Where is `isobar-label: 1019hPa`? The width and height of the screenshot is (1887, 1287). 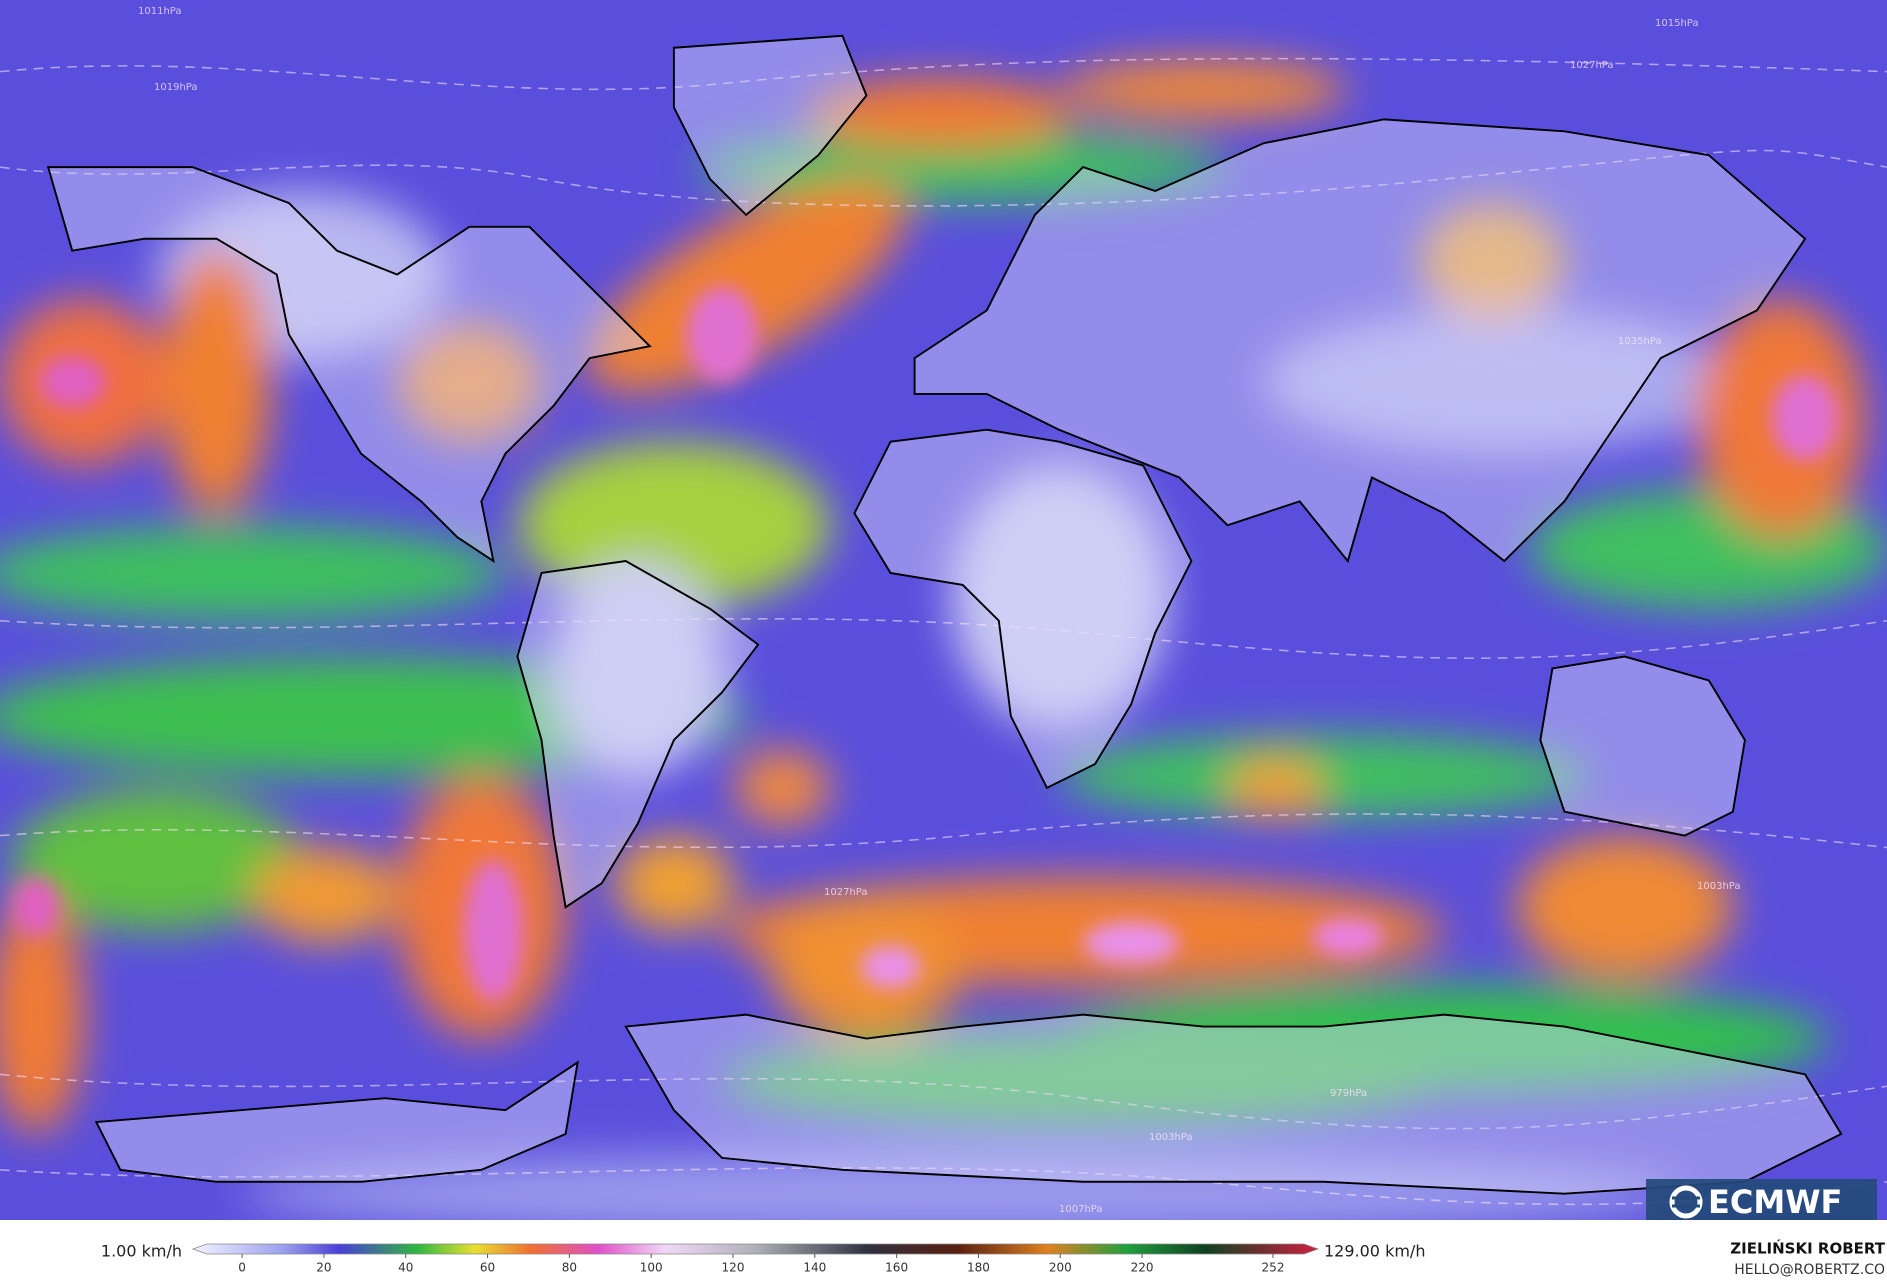 isobar-label: 1019hPa is located at coordinates (176, 87).